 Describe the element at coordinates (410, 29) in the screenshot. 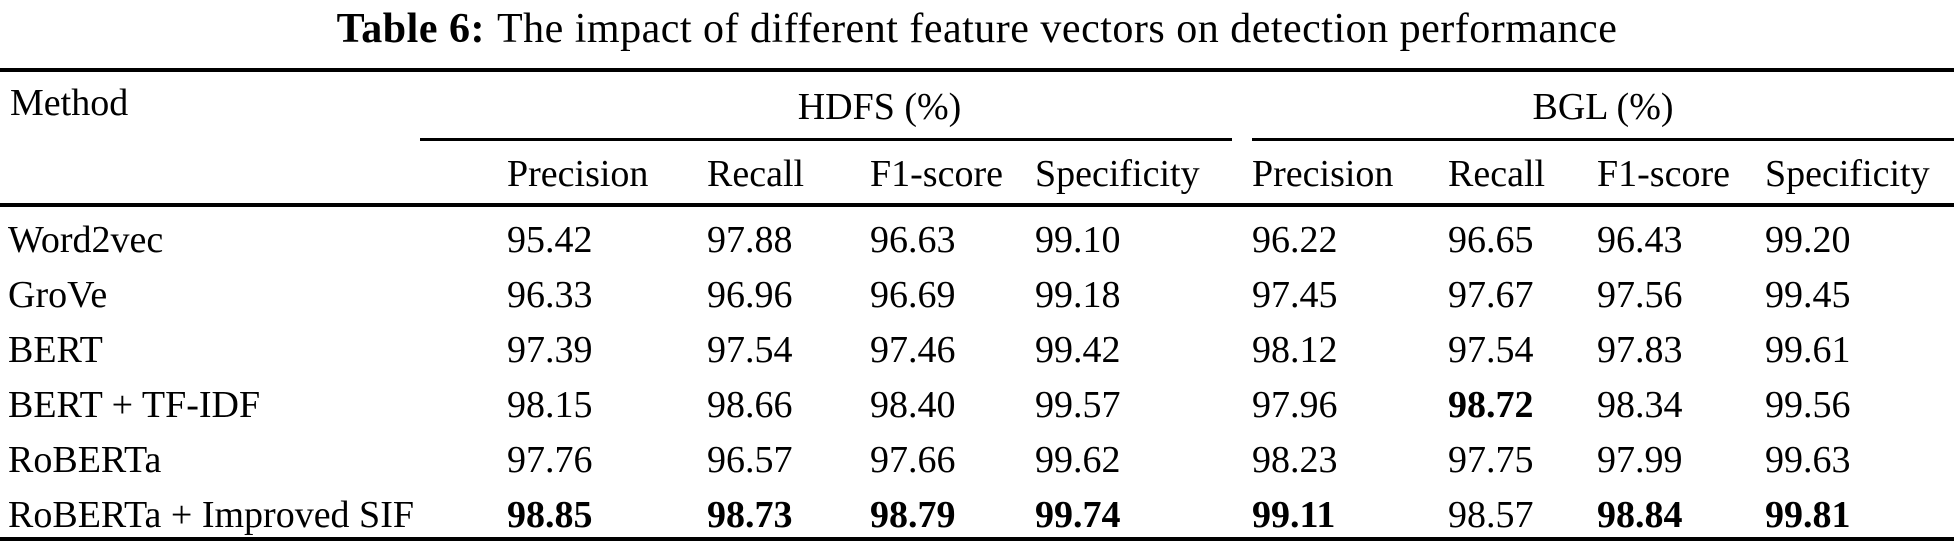

I see `table-caption-label: Table 6:` at that location.